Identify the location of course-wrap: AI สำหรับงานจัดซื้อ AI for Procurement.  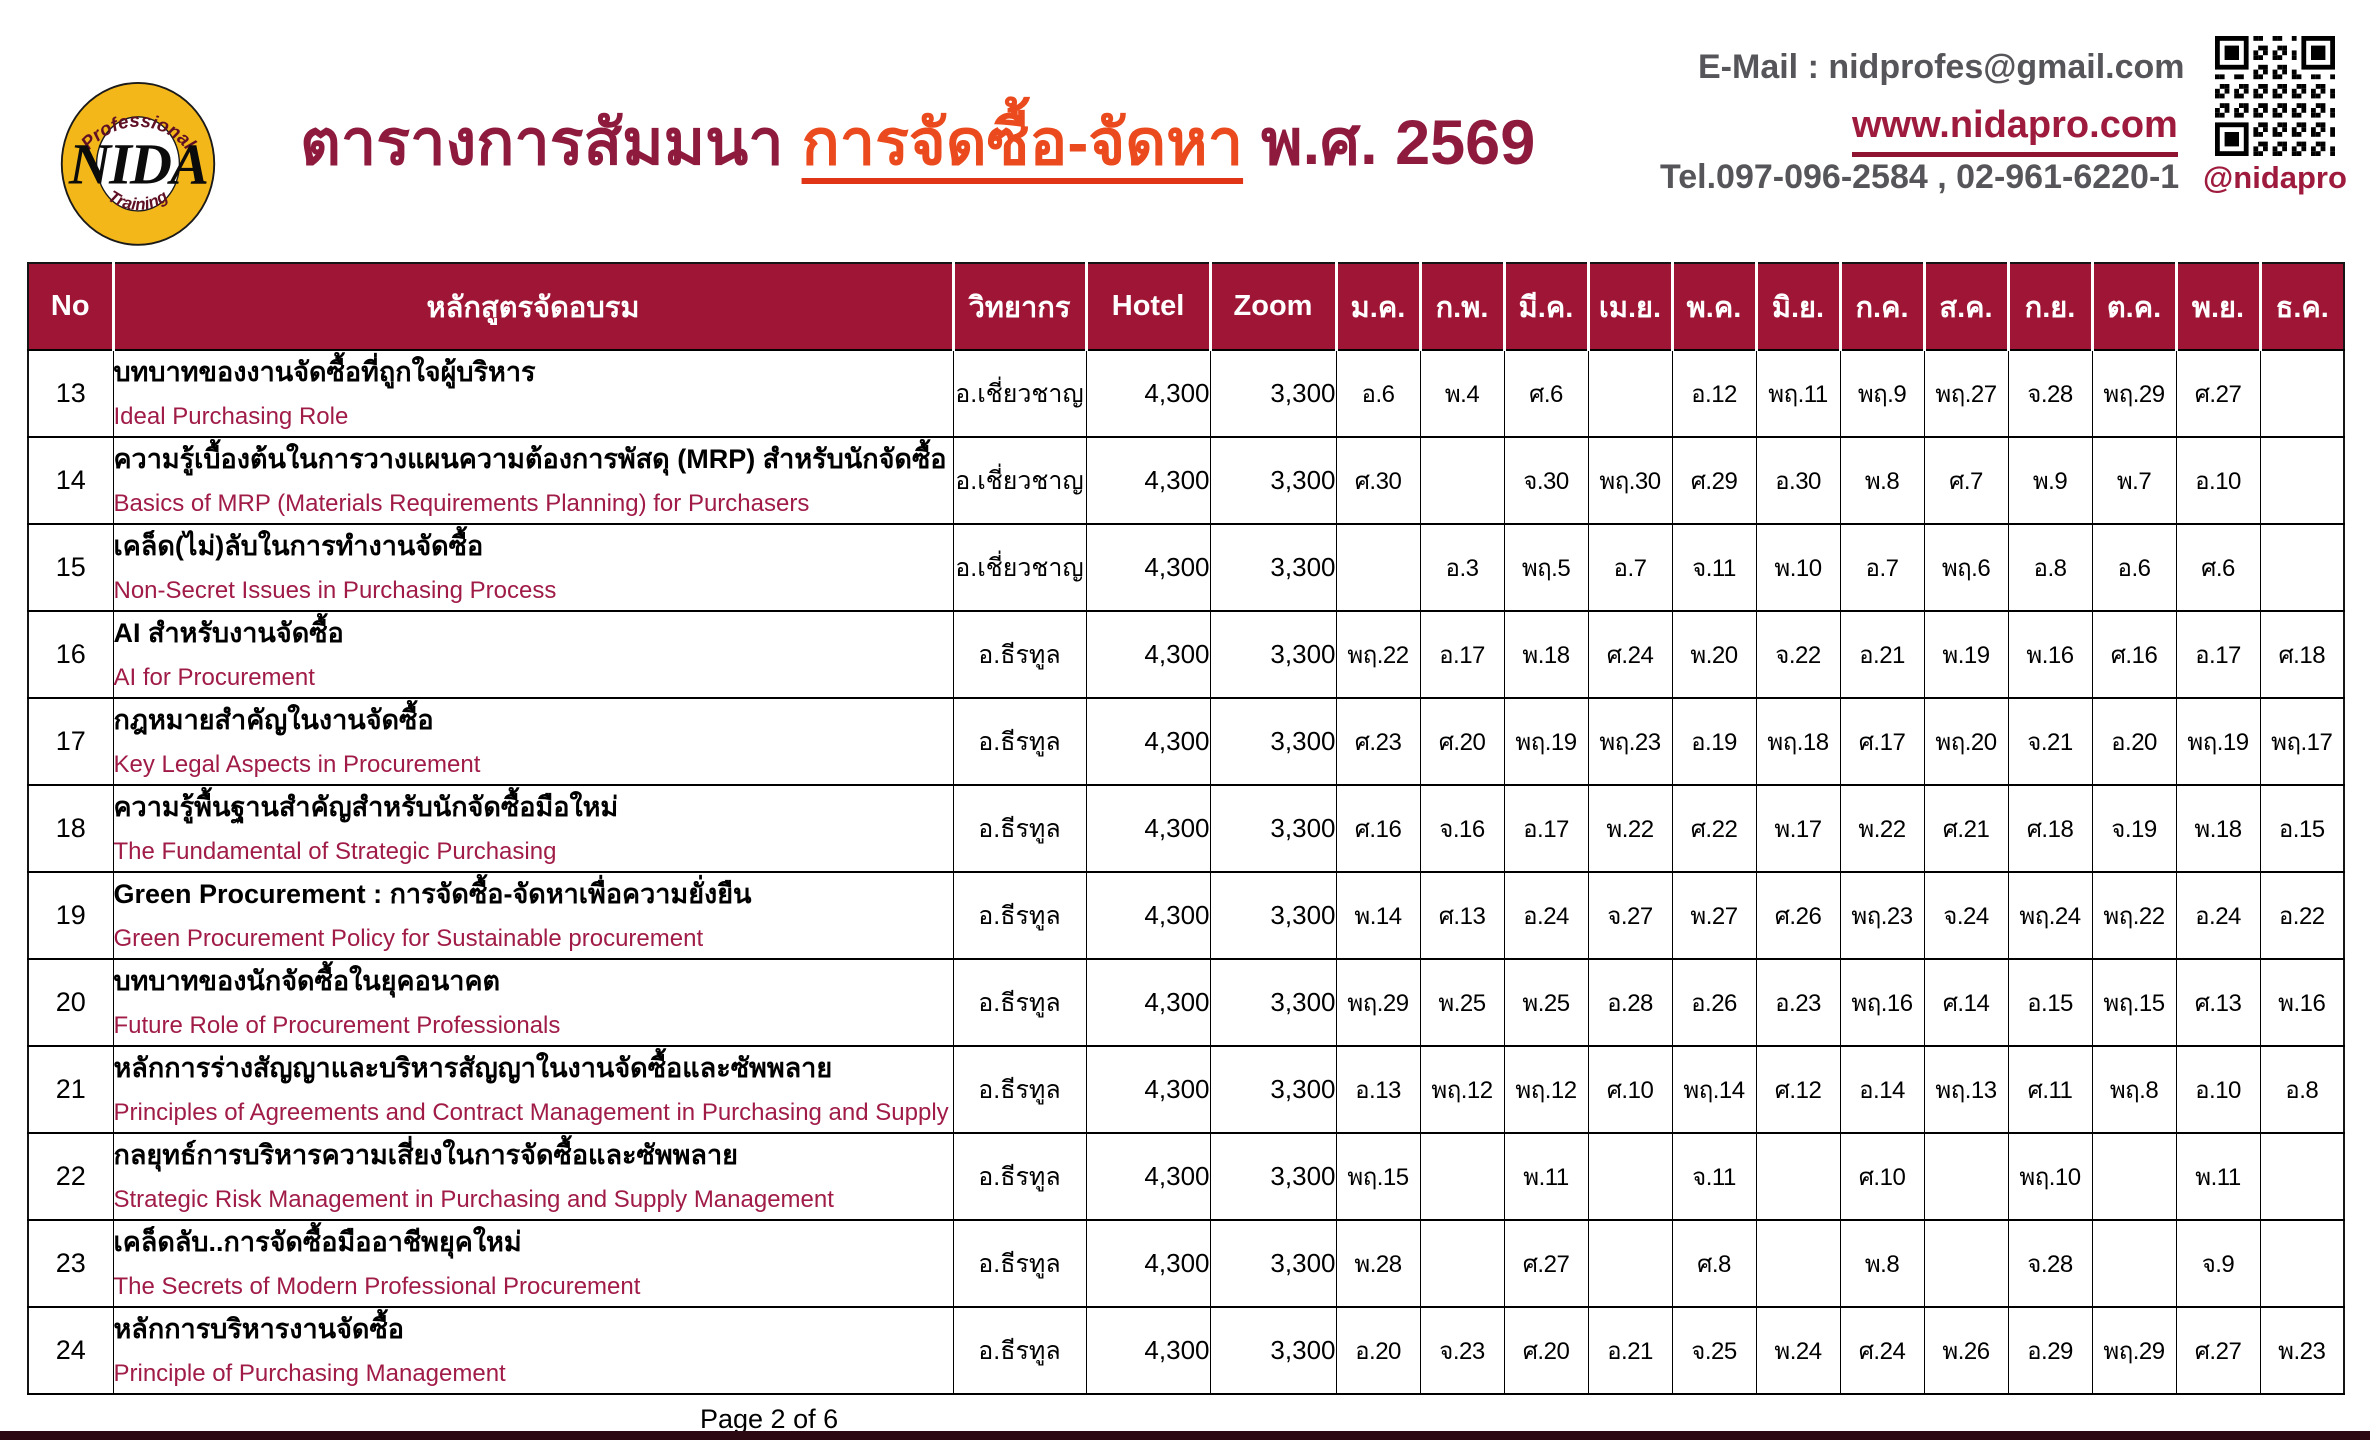
(533, 655).